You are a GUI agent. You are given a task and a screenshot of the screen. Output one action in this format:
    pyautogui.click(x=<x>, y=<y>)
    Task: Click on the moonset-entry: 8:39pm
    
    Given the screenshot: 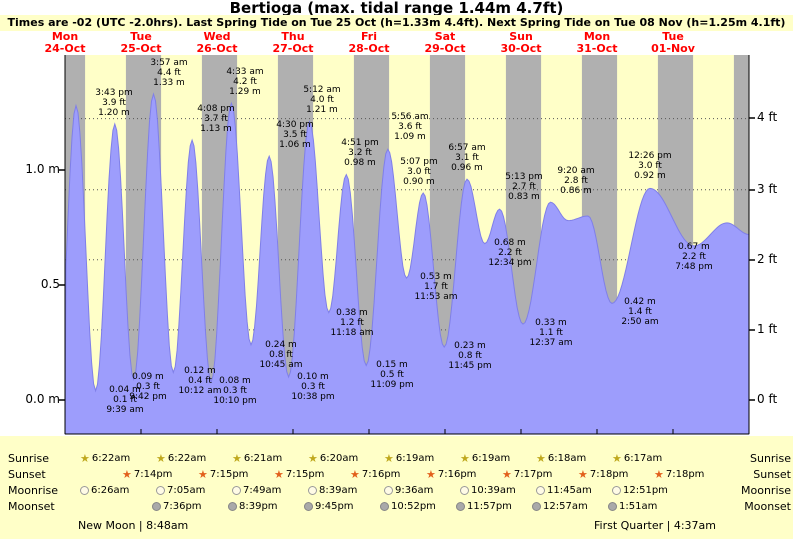 What is the action you would take?
    pyautogui.click(x=253, y=506)
    